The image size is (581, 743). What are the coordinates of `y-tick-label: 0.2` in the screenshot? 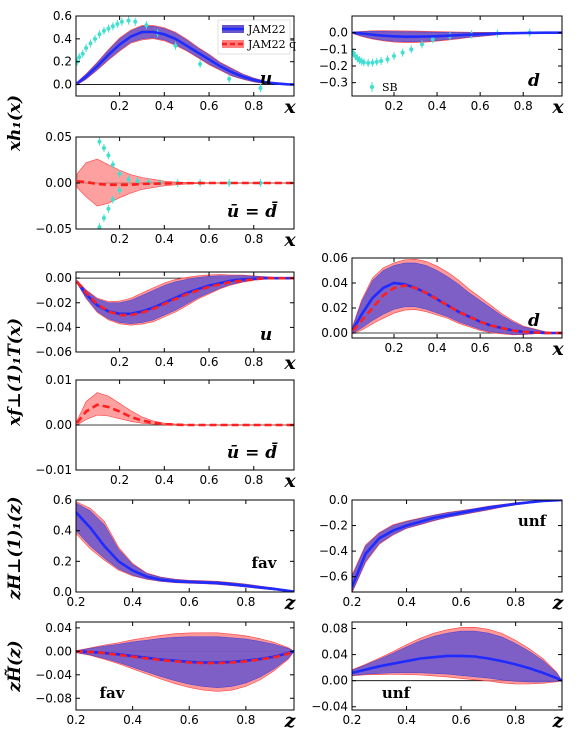 It's located at (62, 561).